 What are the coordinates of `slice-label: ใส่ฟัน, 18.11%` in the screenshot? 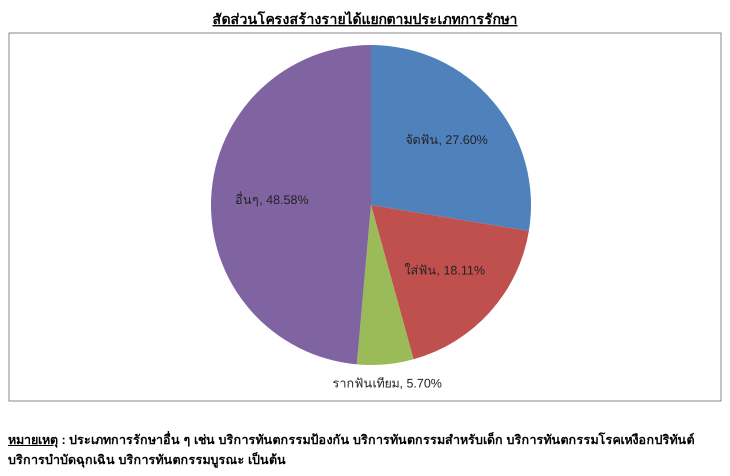 It's located at (444, 271).